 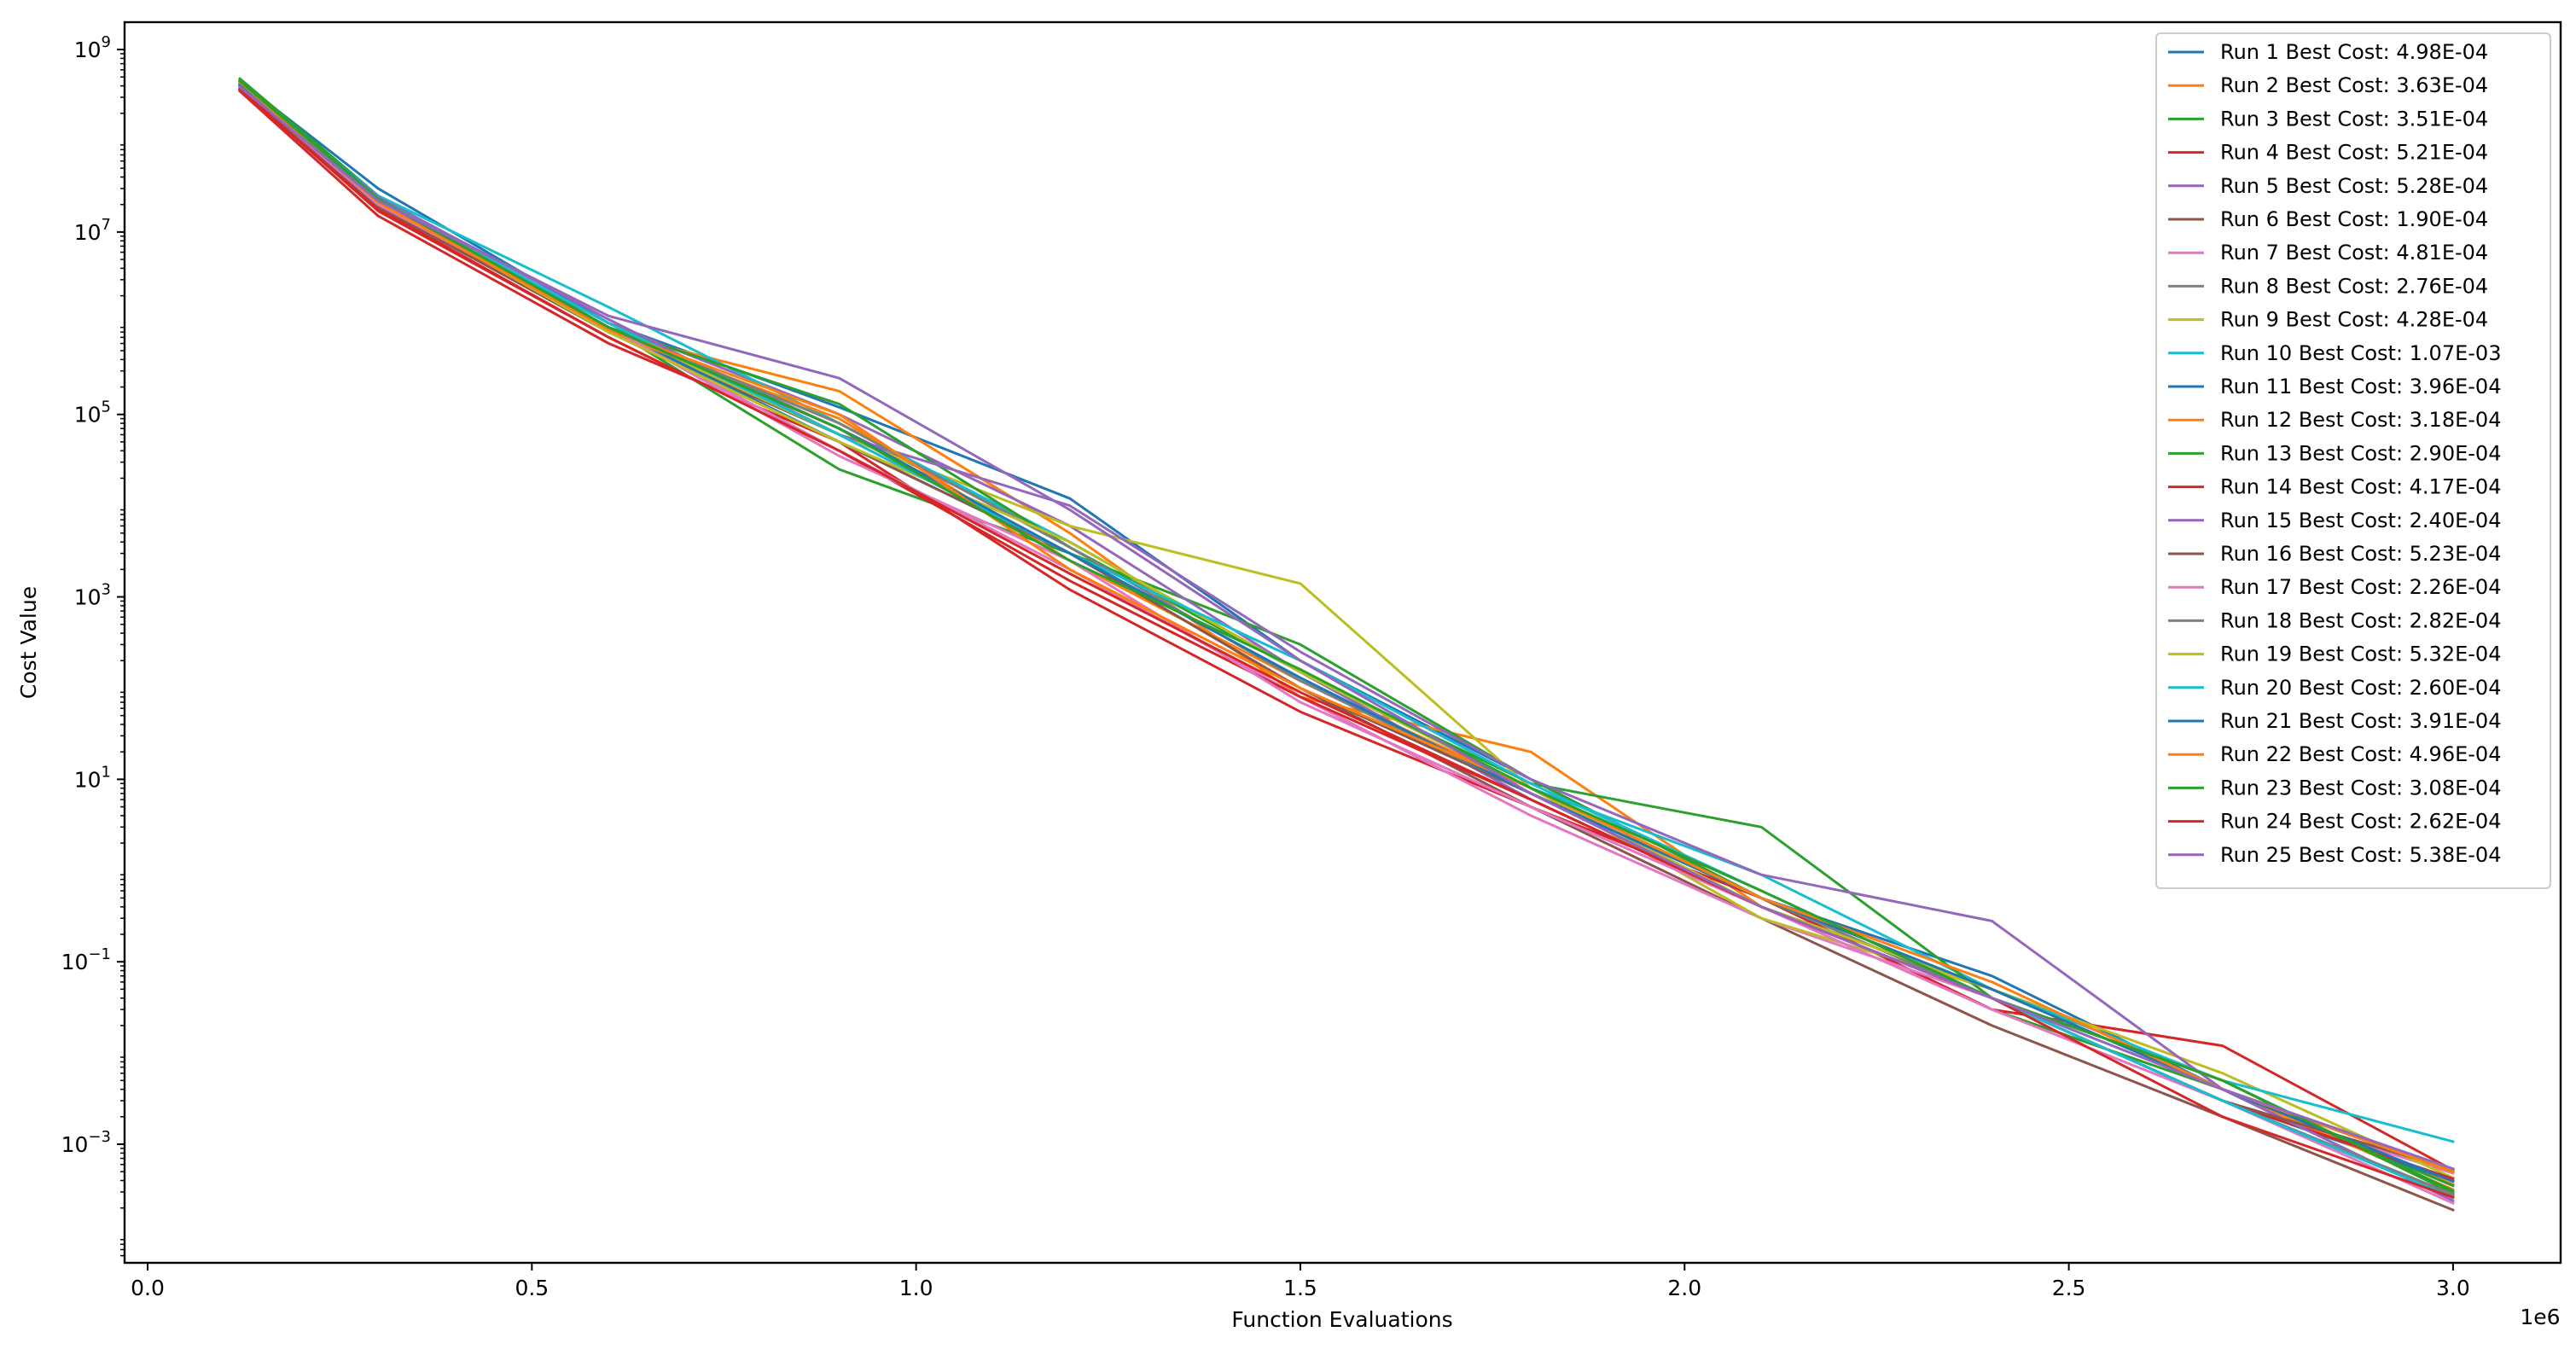 What do you see at coordinates (2354, 153) in the screenshot?
I see `legend-label: Run 4 Best Cost: 5.21E-04` at bounding box center [2354, 153].